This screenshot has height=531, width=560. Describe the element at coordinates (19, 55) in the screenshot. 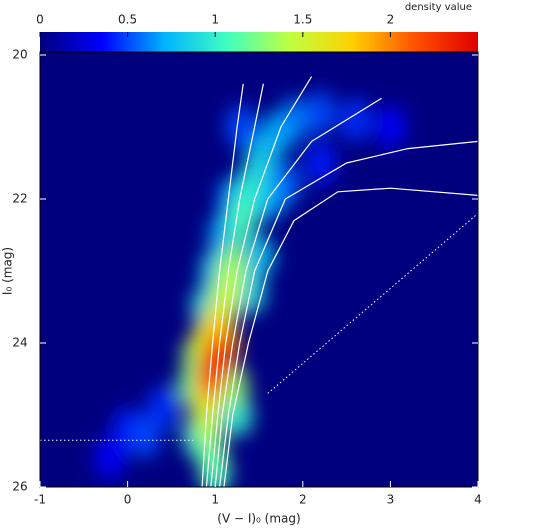

I see `y-tick-label: 20` at that location.